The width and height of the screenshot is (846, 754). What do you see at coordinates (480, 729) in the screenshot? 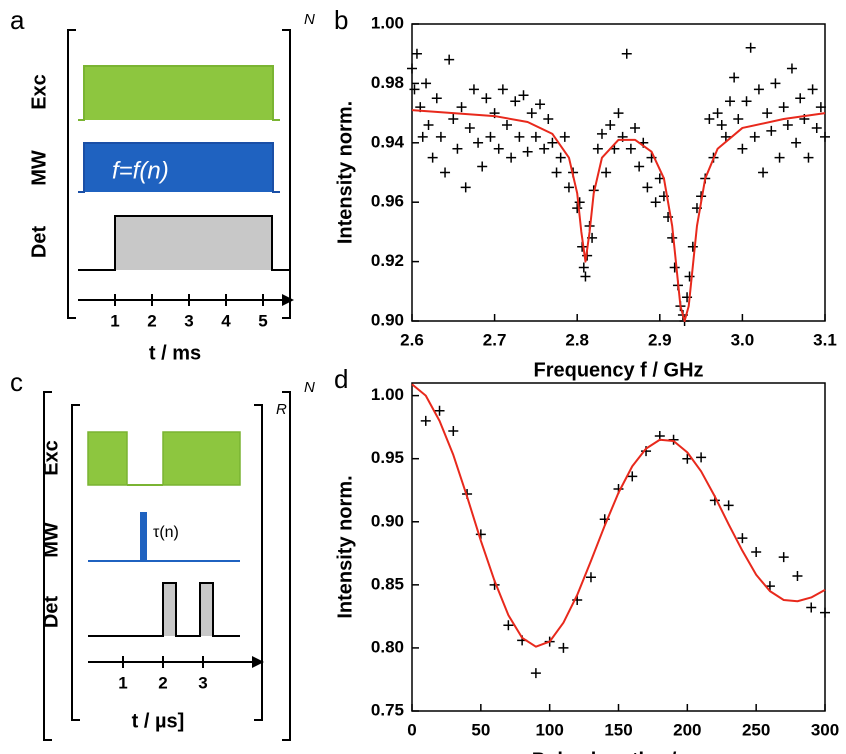
I see `x-tick-label: 50` at bounding box center [480, 729].